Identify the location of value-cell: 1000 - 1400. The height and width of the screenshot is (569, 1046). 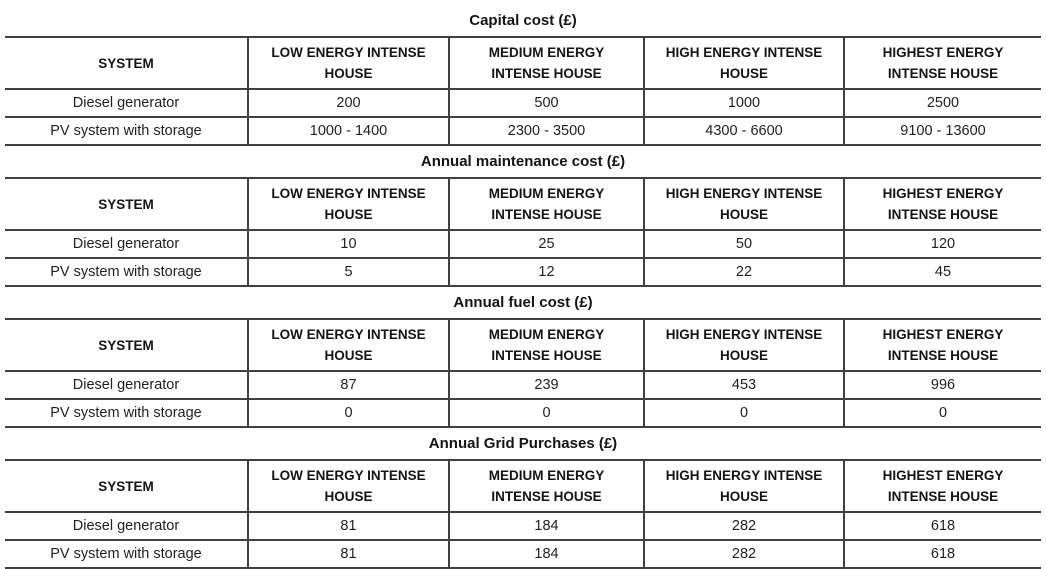
(347, 130).